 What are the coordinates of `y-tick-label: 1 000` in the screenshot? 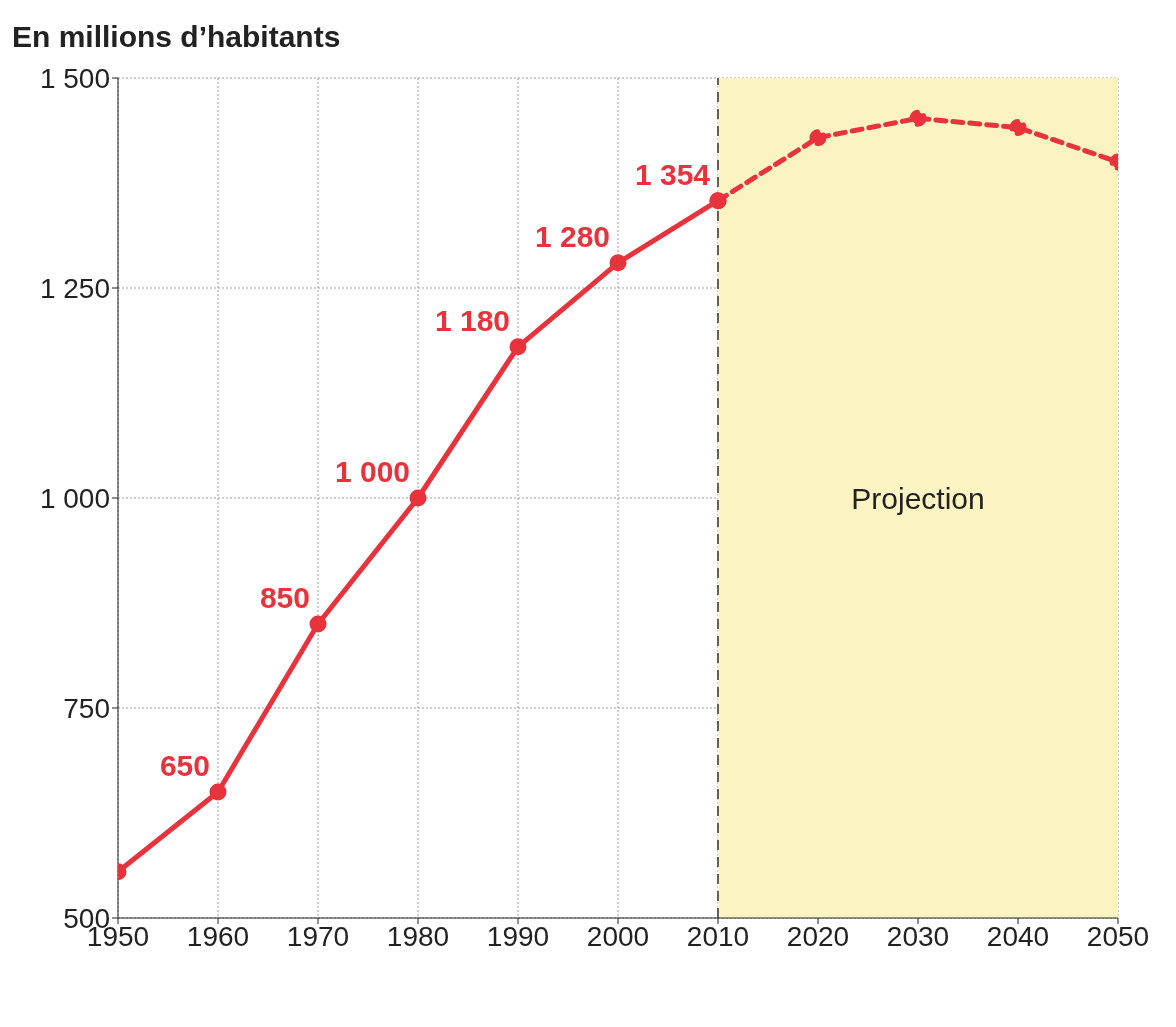 It's located at (74, 498).